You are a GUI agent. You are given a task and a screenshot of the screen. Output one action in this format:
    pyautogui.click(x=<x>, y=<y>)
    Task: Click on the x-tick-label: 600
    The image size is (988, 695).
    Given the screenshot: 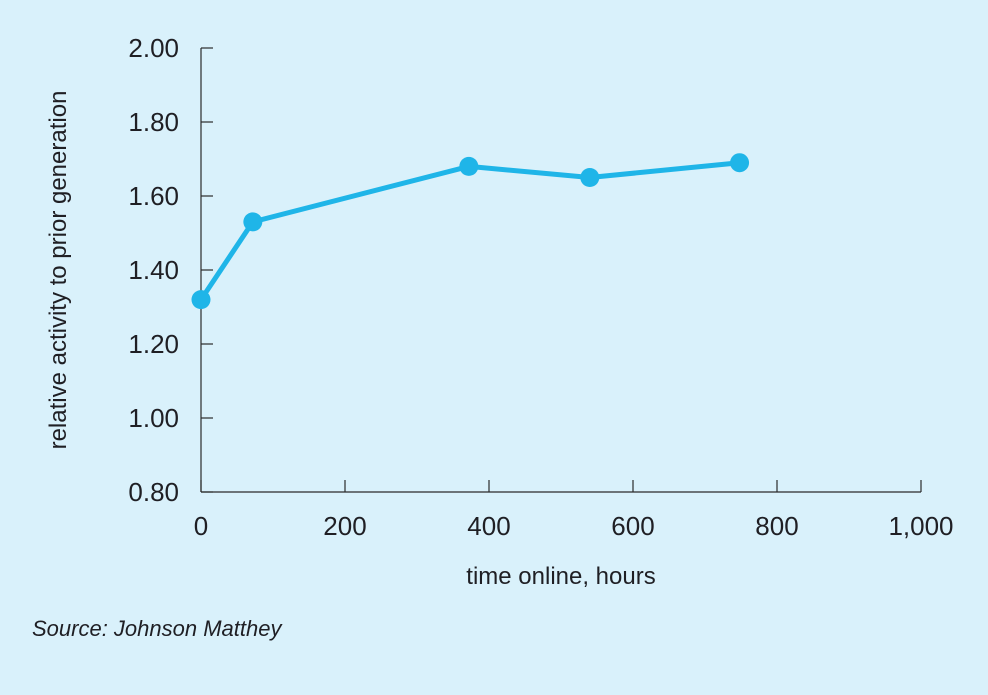 What is the action you would take?
    pyautogui.click(x=632, y=526)
    